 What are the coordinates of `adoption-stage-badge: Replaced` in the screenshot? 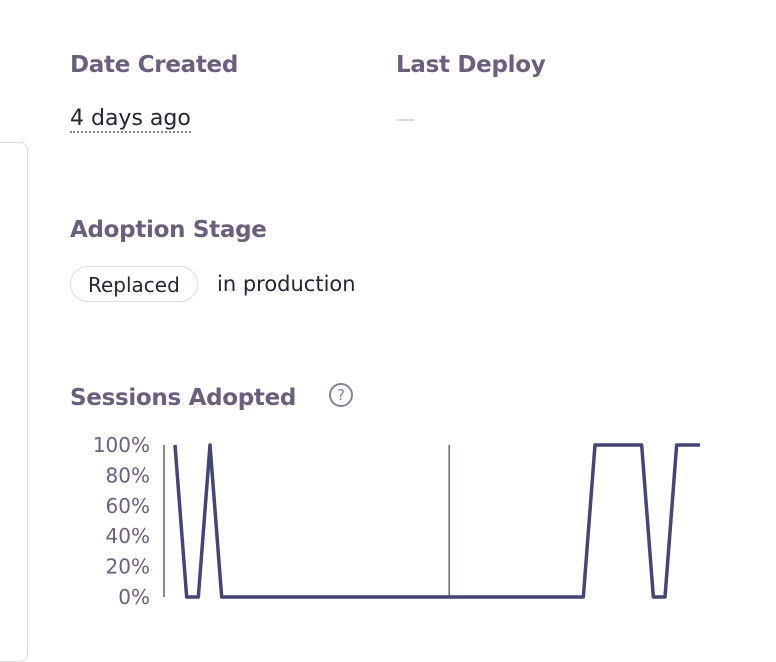 It's located at (134, 284).